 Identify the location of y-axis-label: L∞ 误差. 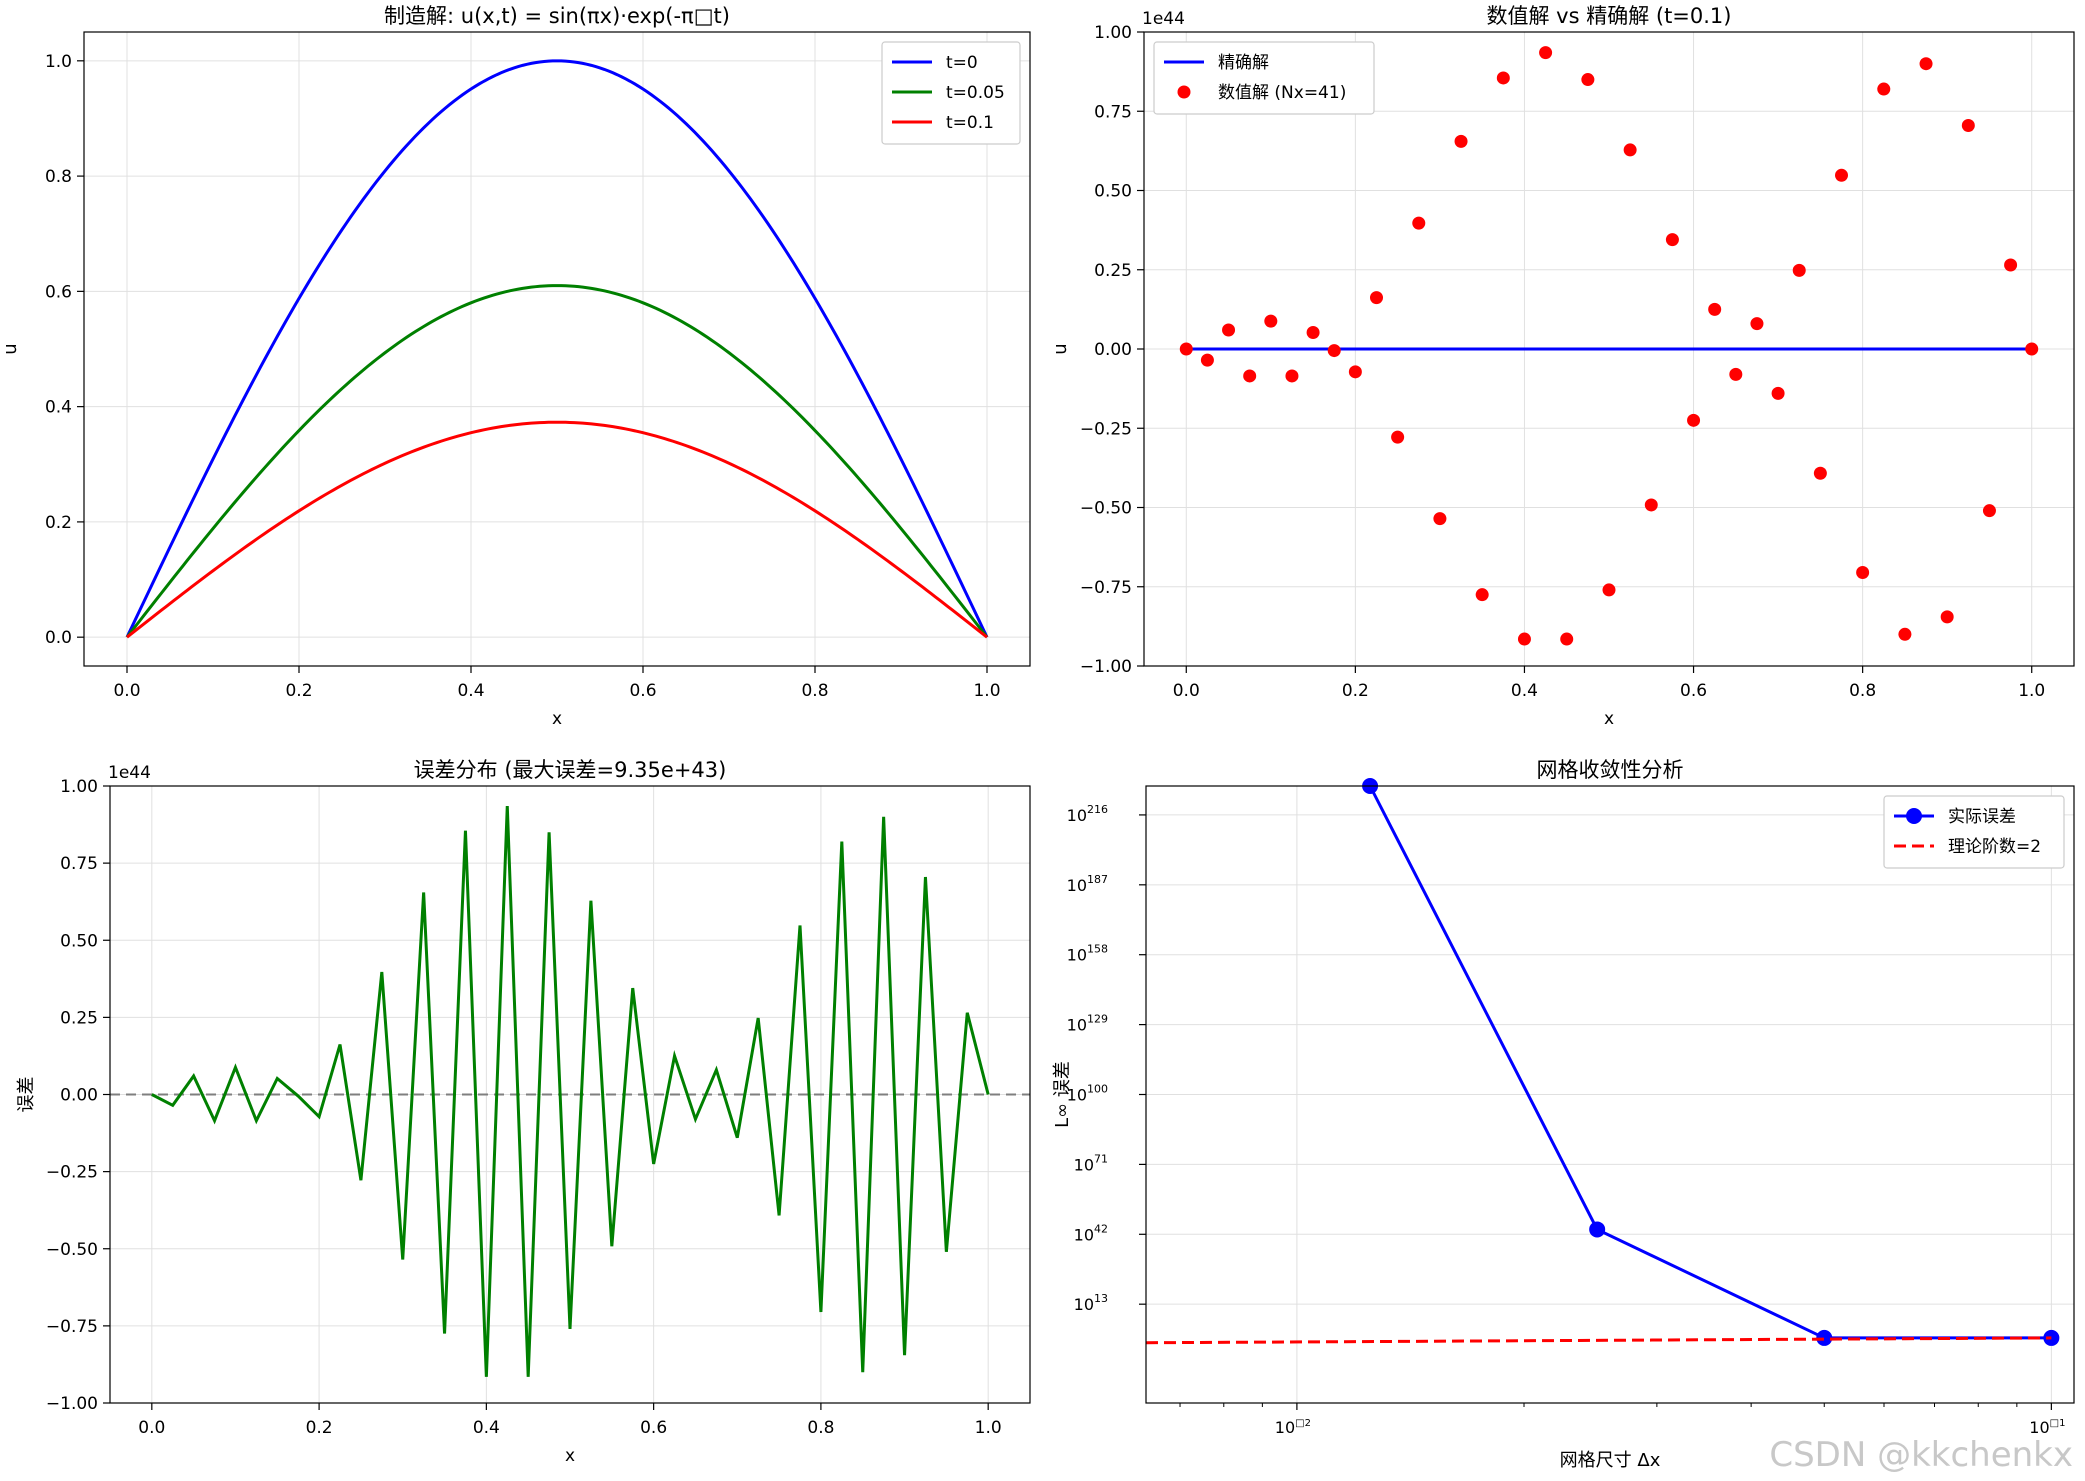
(1062, 1094).